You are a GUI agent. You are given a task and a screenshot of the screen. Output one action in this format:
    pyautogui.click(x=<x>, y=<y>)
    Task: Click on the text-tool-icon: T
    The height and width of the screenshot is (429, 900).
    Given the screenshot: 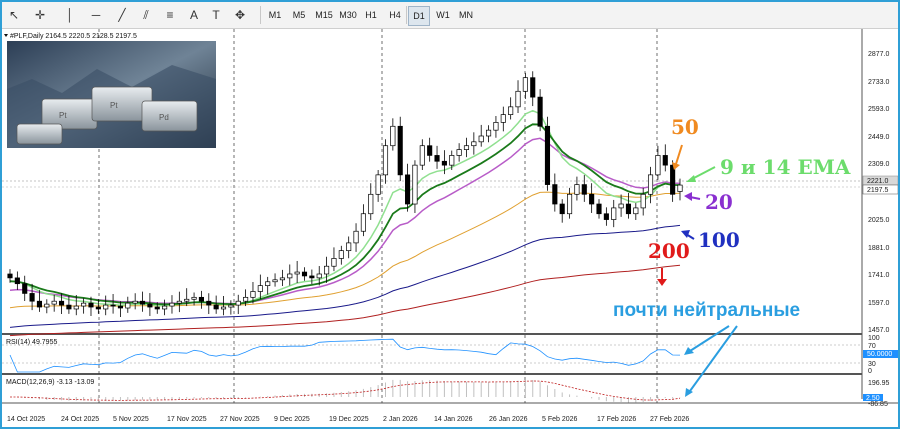 What is the action you would take?
    pyautogui.click(x=216, y=15)
    